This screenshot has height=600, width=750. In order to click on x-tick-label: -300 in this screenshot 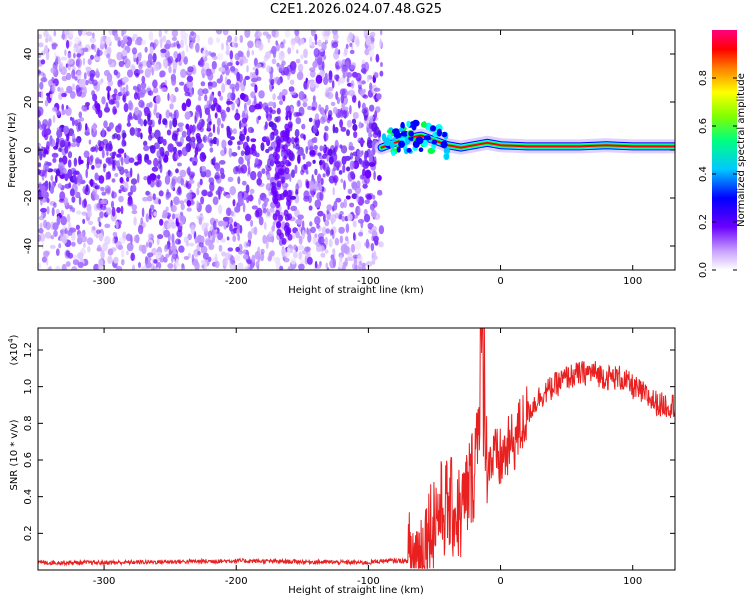, I will do `click(104, 581)`.